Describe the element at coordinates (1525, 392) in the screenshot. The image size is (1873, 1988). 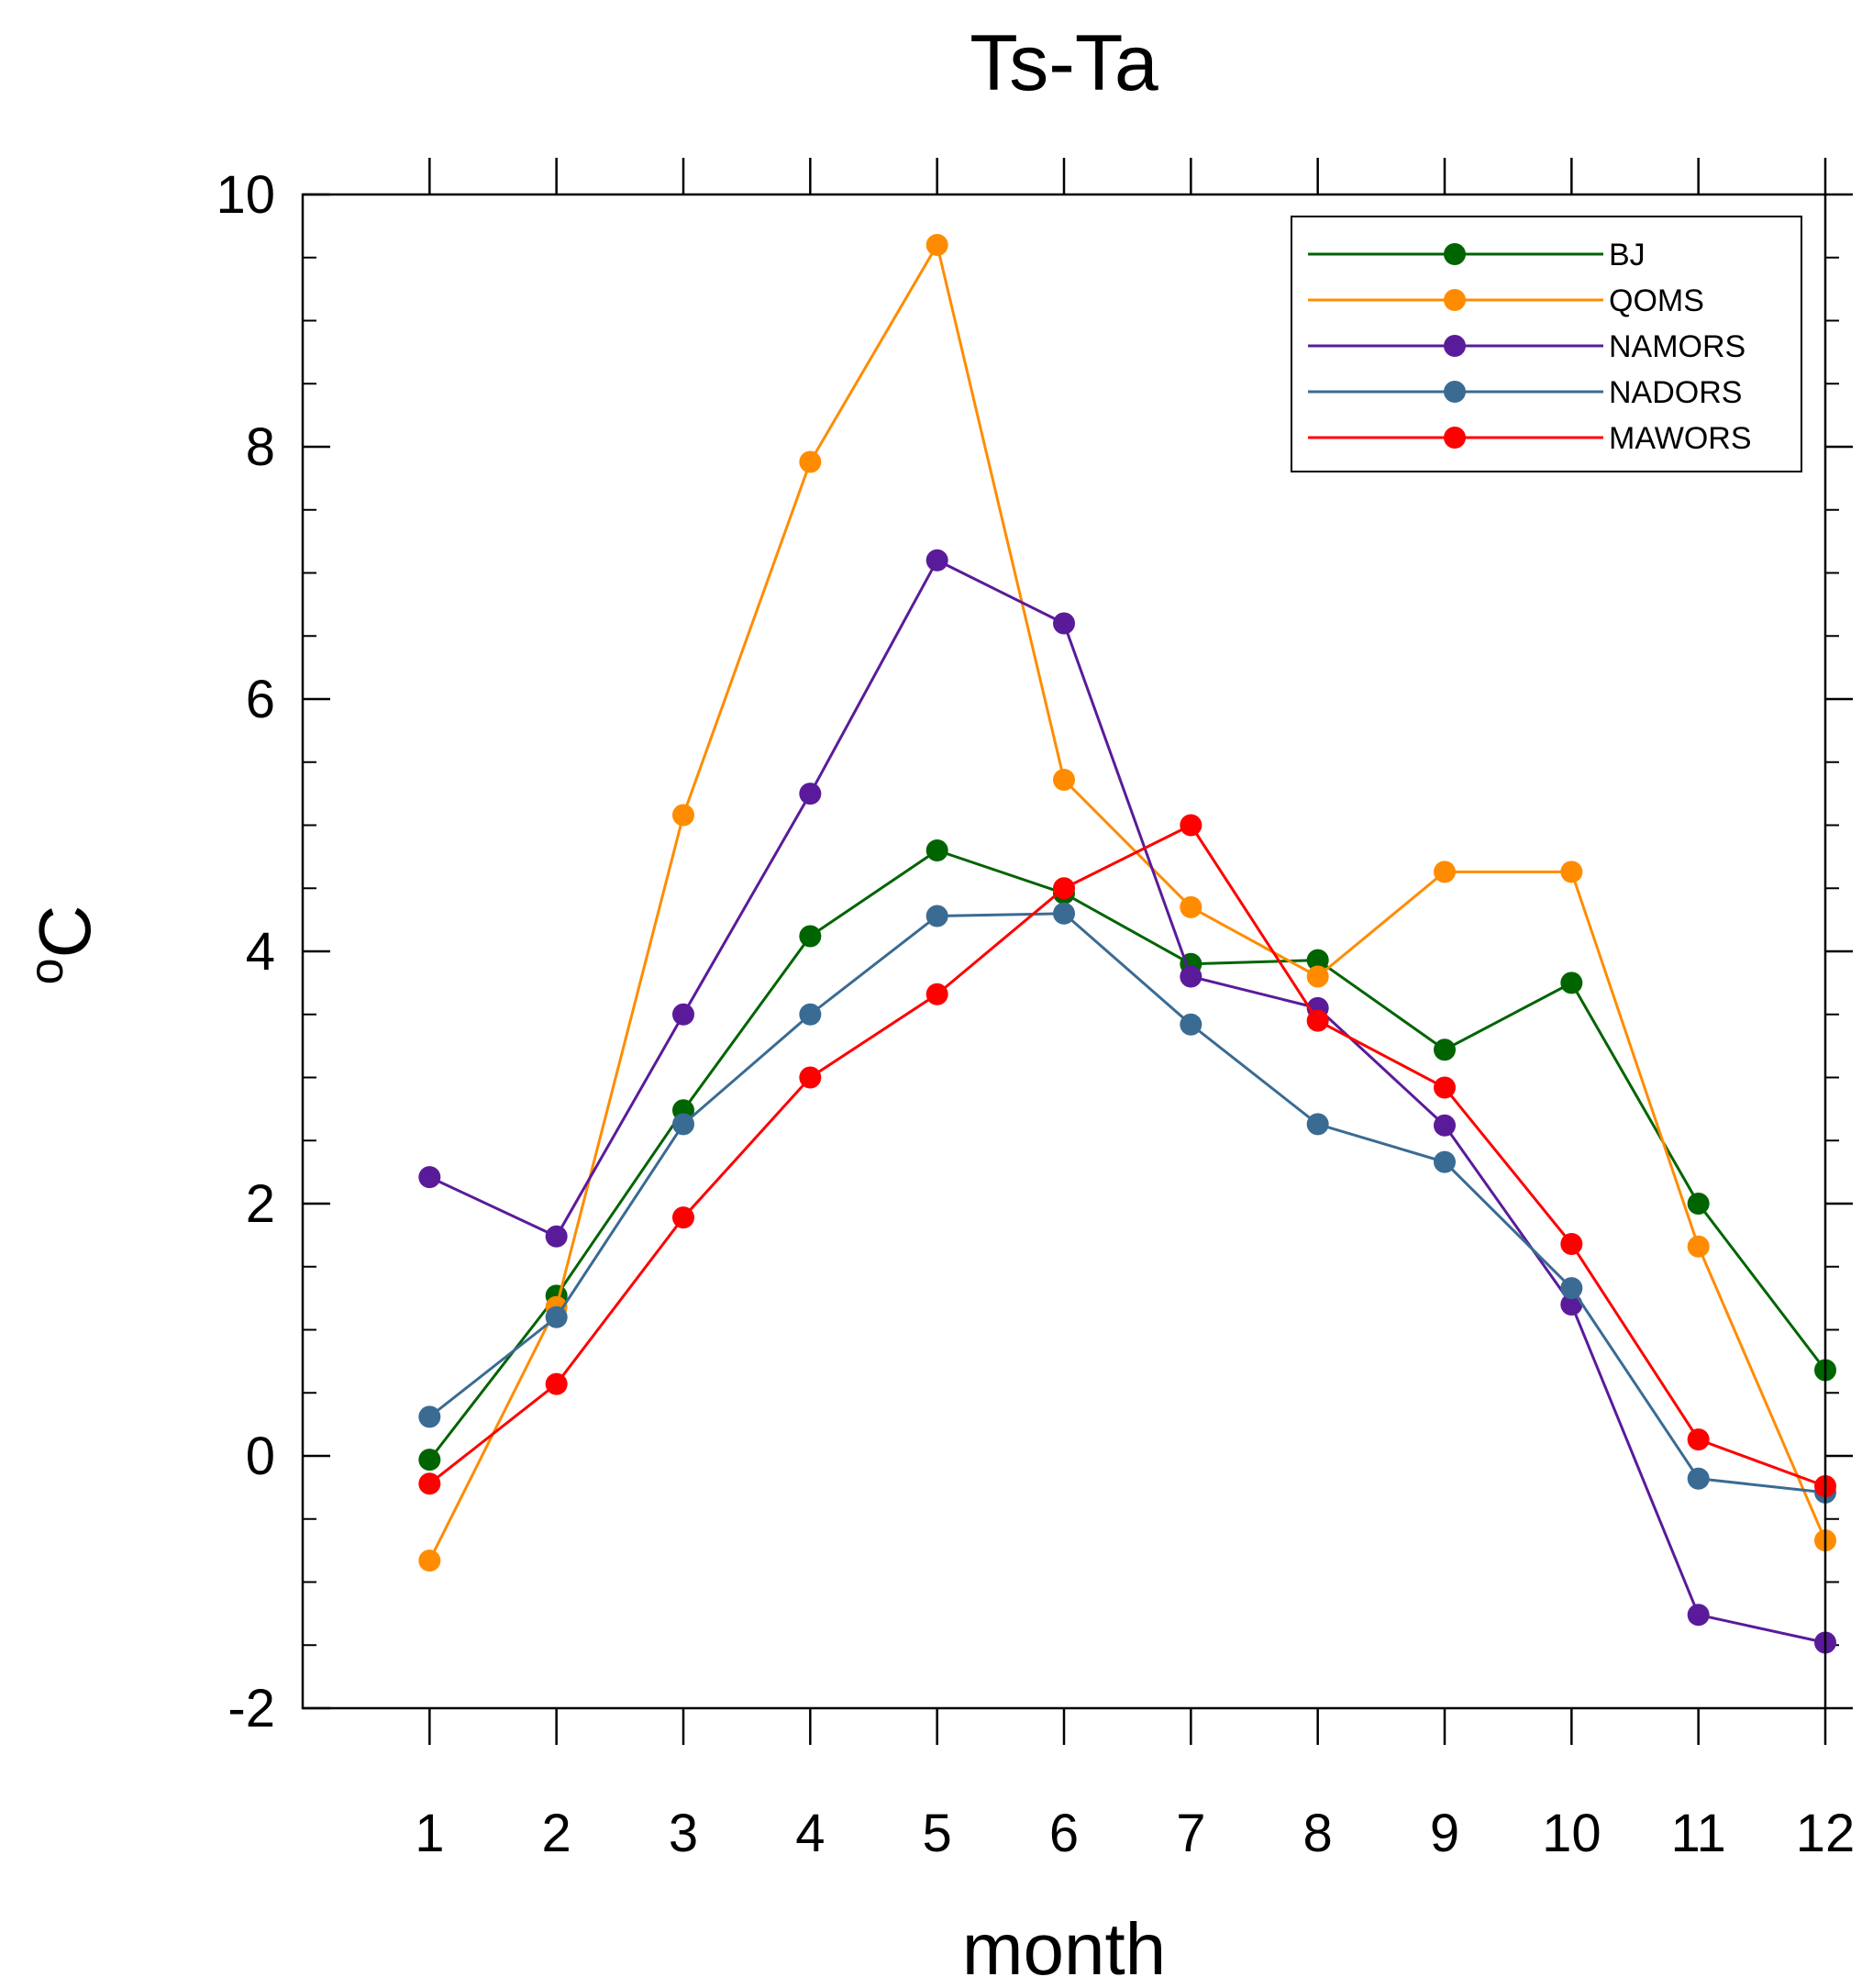
I see `legend-item-nadors: NADORS` at that location.